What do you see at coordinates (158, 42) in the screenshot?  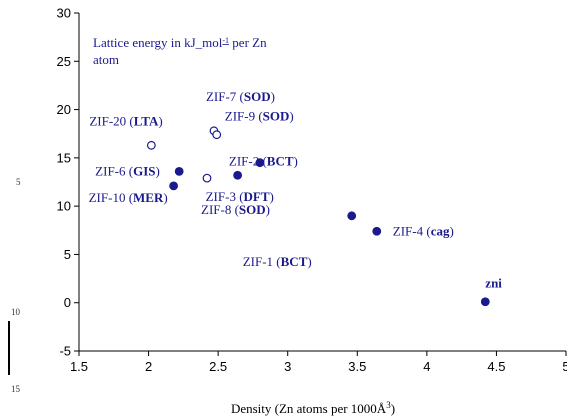 I see `note-line1-prefix: Lattice energy in kJ_mol` at bounding box center [158, 42].